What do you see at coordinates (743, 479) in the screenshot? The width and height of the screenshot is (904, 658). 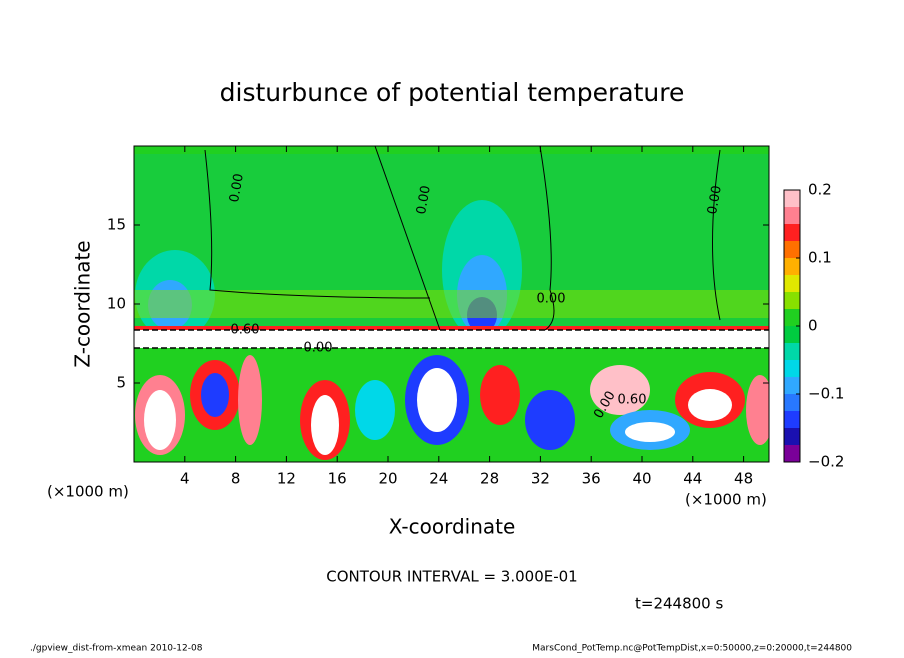 I see `x-tick-label: 48` at bounding box center [743, 479].